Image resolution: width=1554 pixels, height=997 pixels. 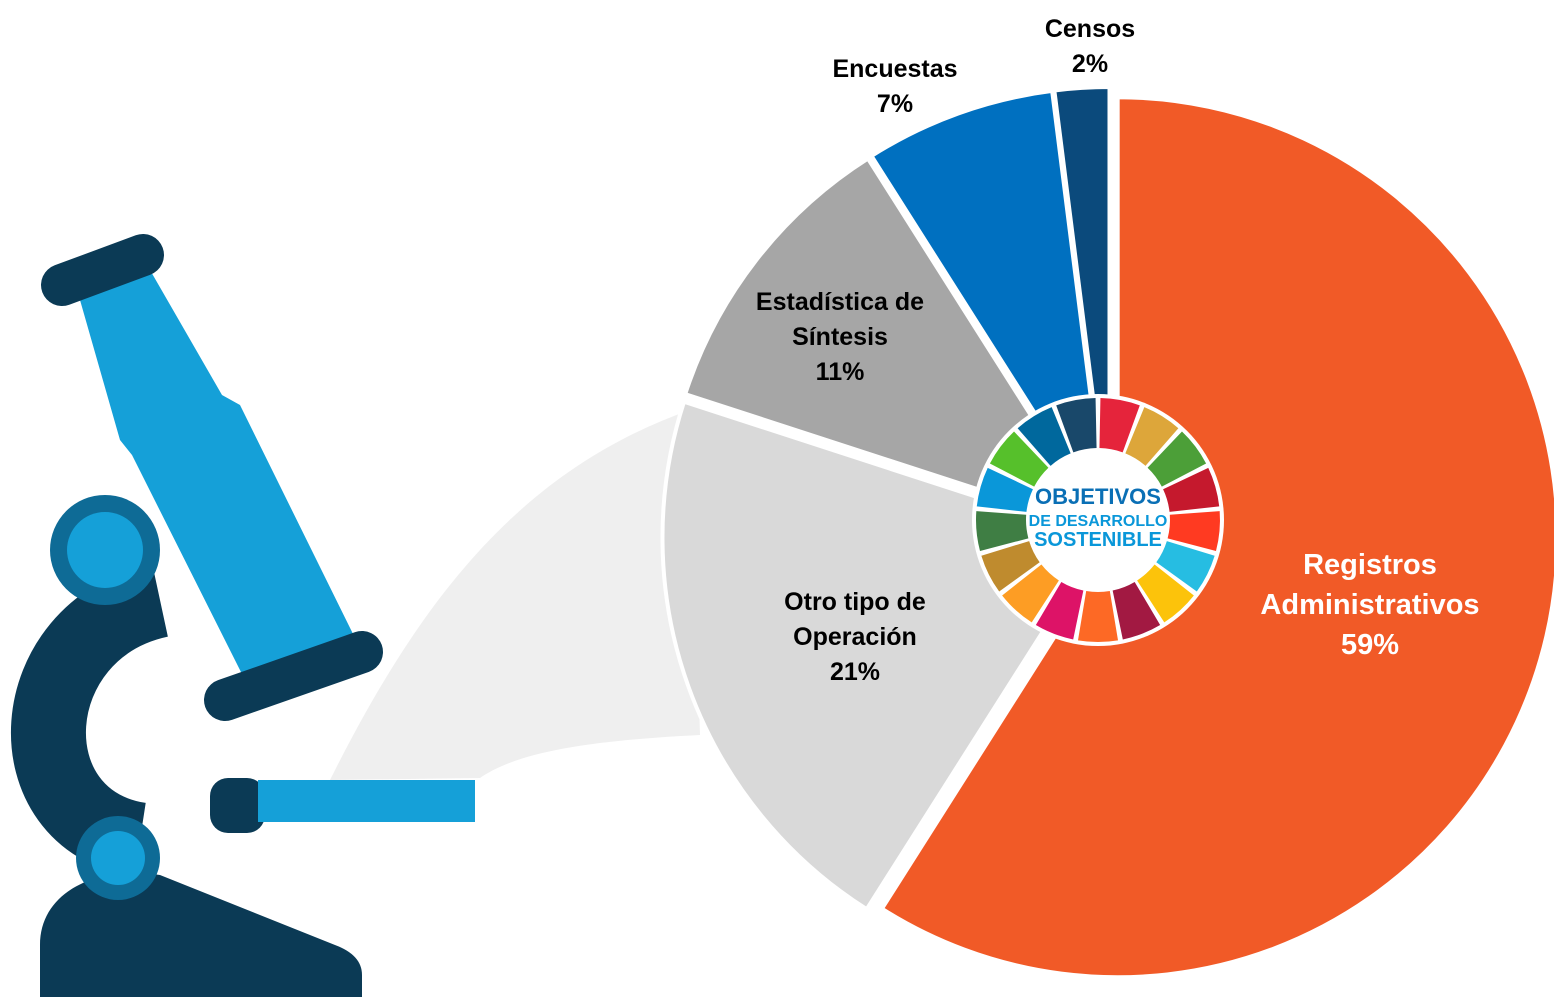 What do you see at coordinates (1098, 540) in the screenshot?
I see `sdg-text: SOSTENIBLE` at bounding box center [1098, 540].